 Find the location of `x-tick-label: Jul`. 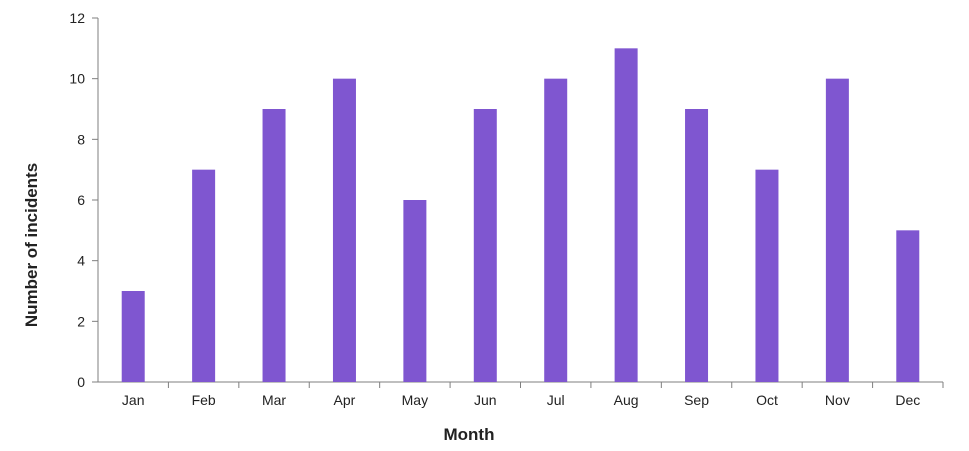

x-tick-label: Jul is located at coordinates (556, 400).